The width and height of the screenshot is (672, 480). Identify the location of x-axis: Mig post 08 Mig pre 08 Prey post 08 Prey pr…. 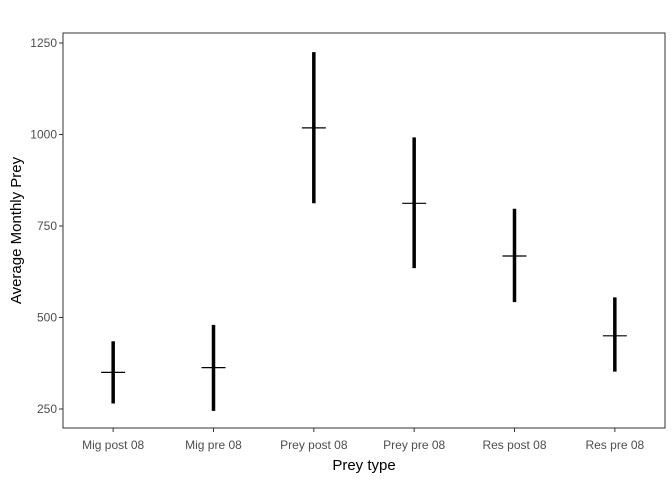
(363, 440).